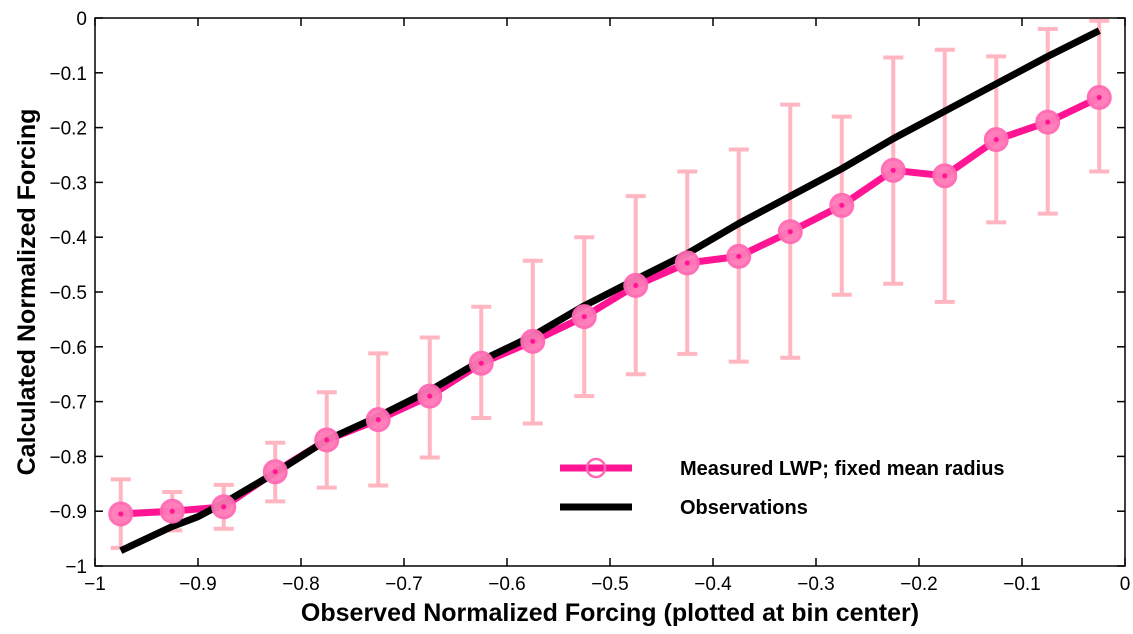 The height and width of the screenshot is (634, 1133). Describe the element at coordinates (404, 584) in the screenshot. I see `x-tick-label: −0.7` at that location.